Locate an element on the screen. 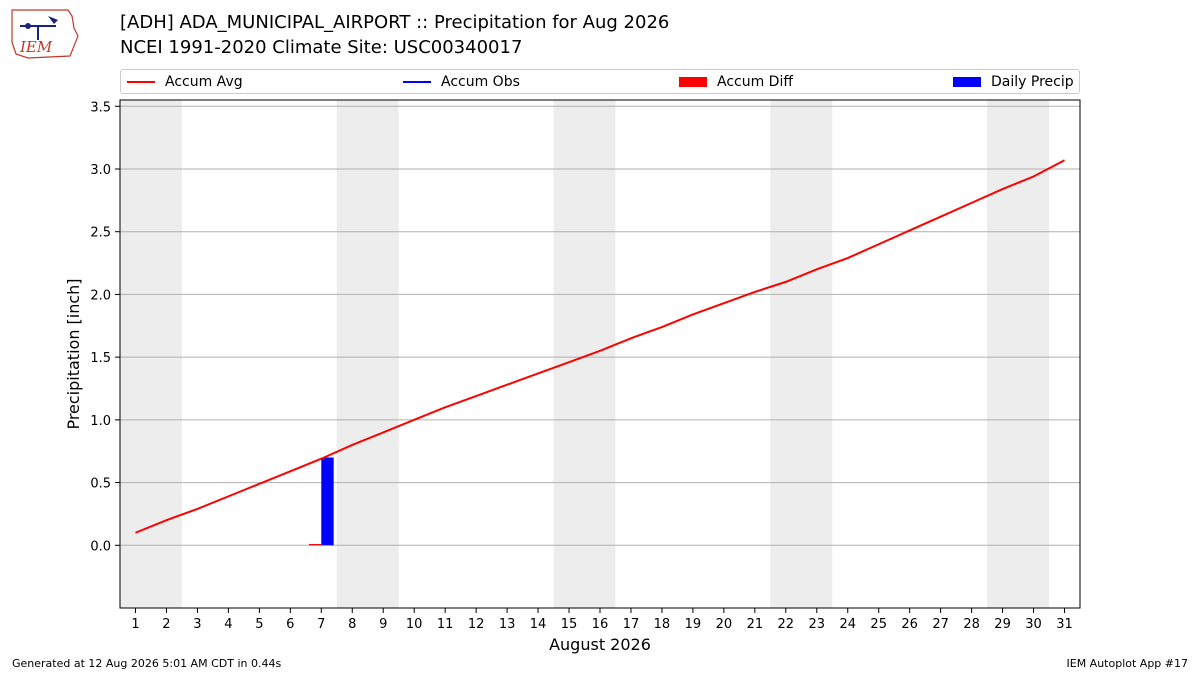 This screenshot has width=1200, height=675. iem-logo: IEM is located at coordinates (45, 34).